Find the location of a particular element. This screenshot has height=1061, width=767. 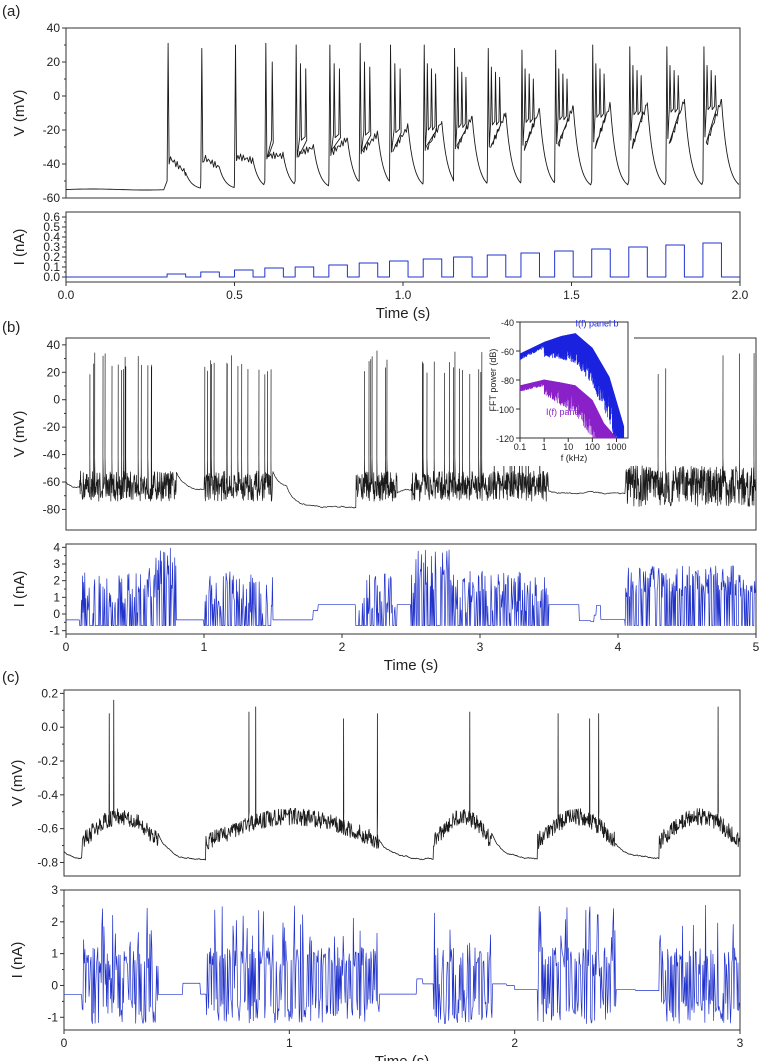

b-fft-inset-xlabel: f (kHz) is located at coordinates (574, 458).